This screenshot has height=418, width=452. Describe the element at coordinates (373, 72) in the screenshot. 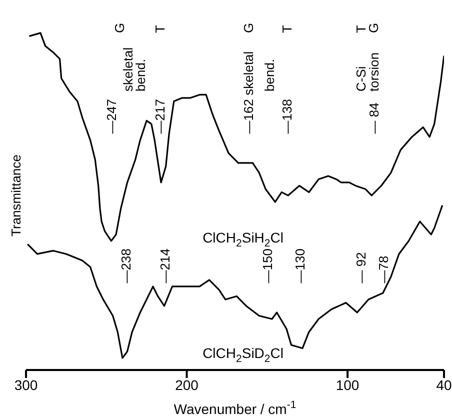

I see `annotation: torsion` at that location.